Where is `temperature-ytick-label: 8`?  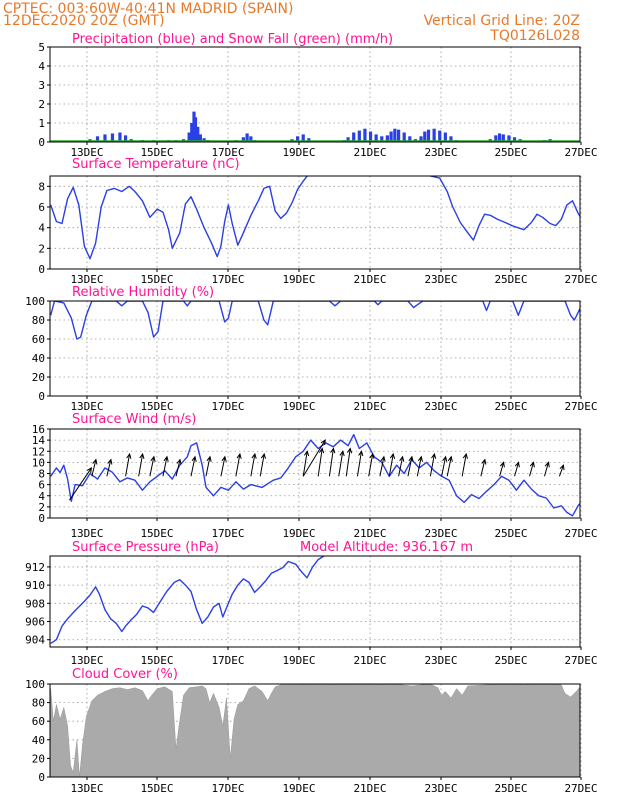
temperature-ytick-label: 8 is located at coordinates (41, 186).